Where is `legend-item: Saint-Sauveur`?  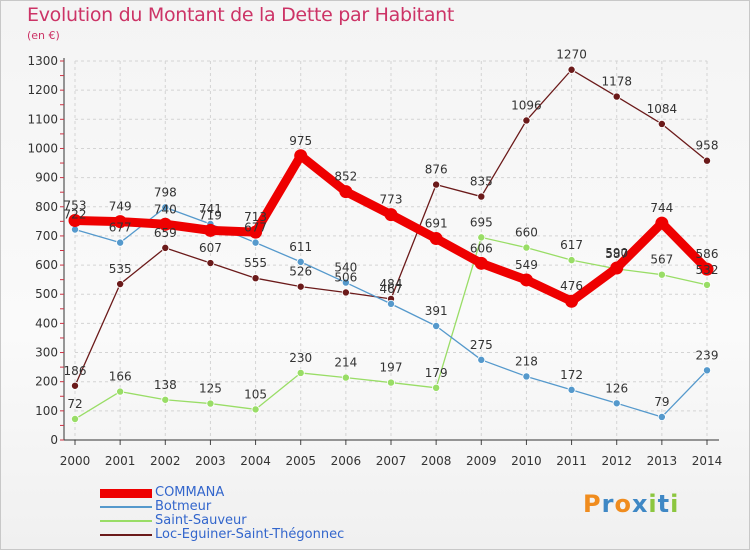
legend-item: Saint-Sauveur is located at coordinates (173, 521).